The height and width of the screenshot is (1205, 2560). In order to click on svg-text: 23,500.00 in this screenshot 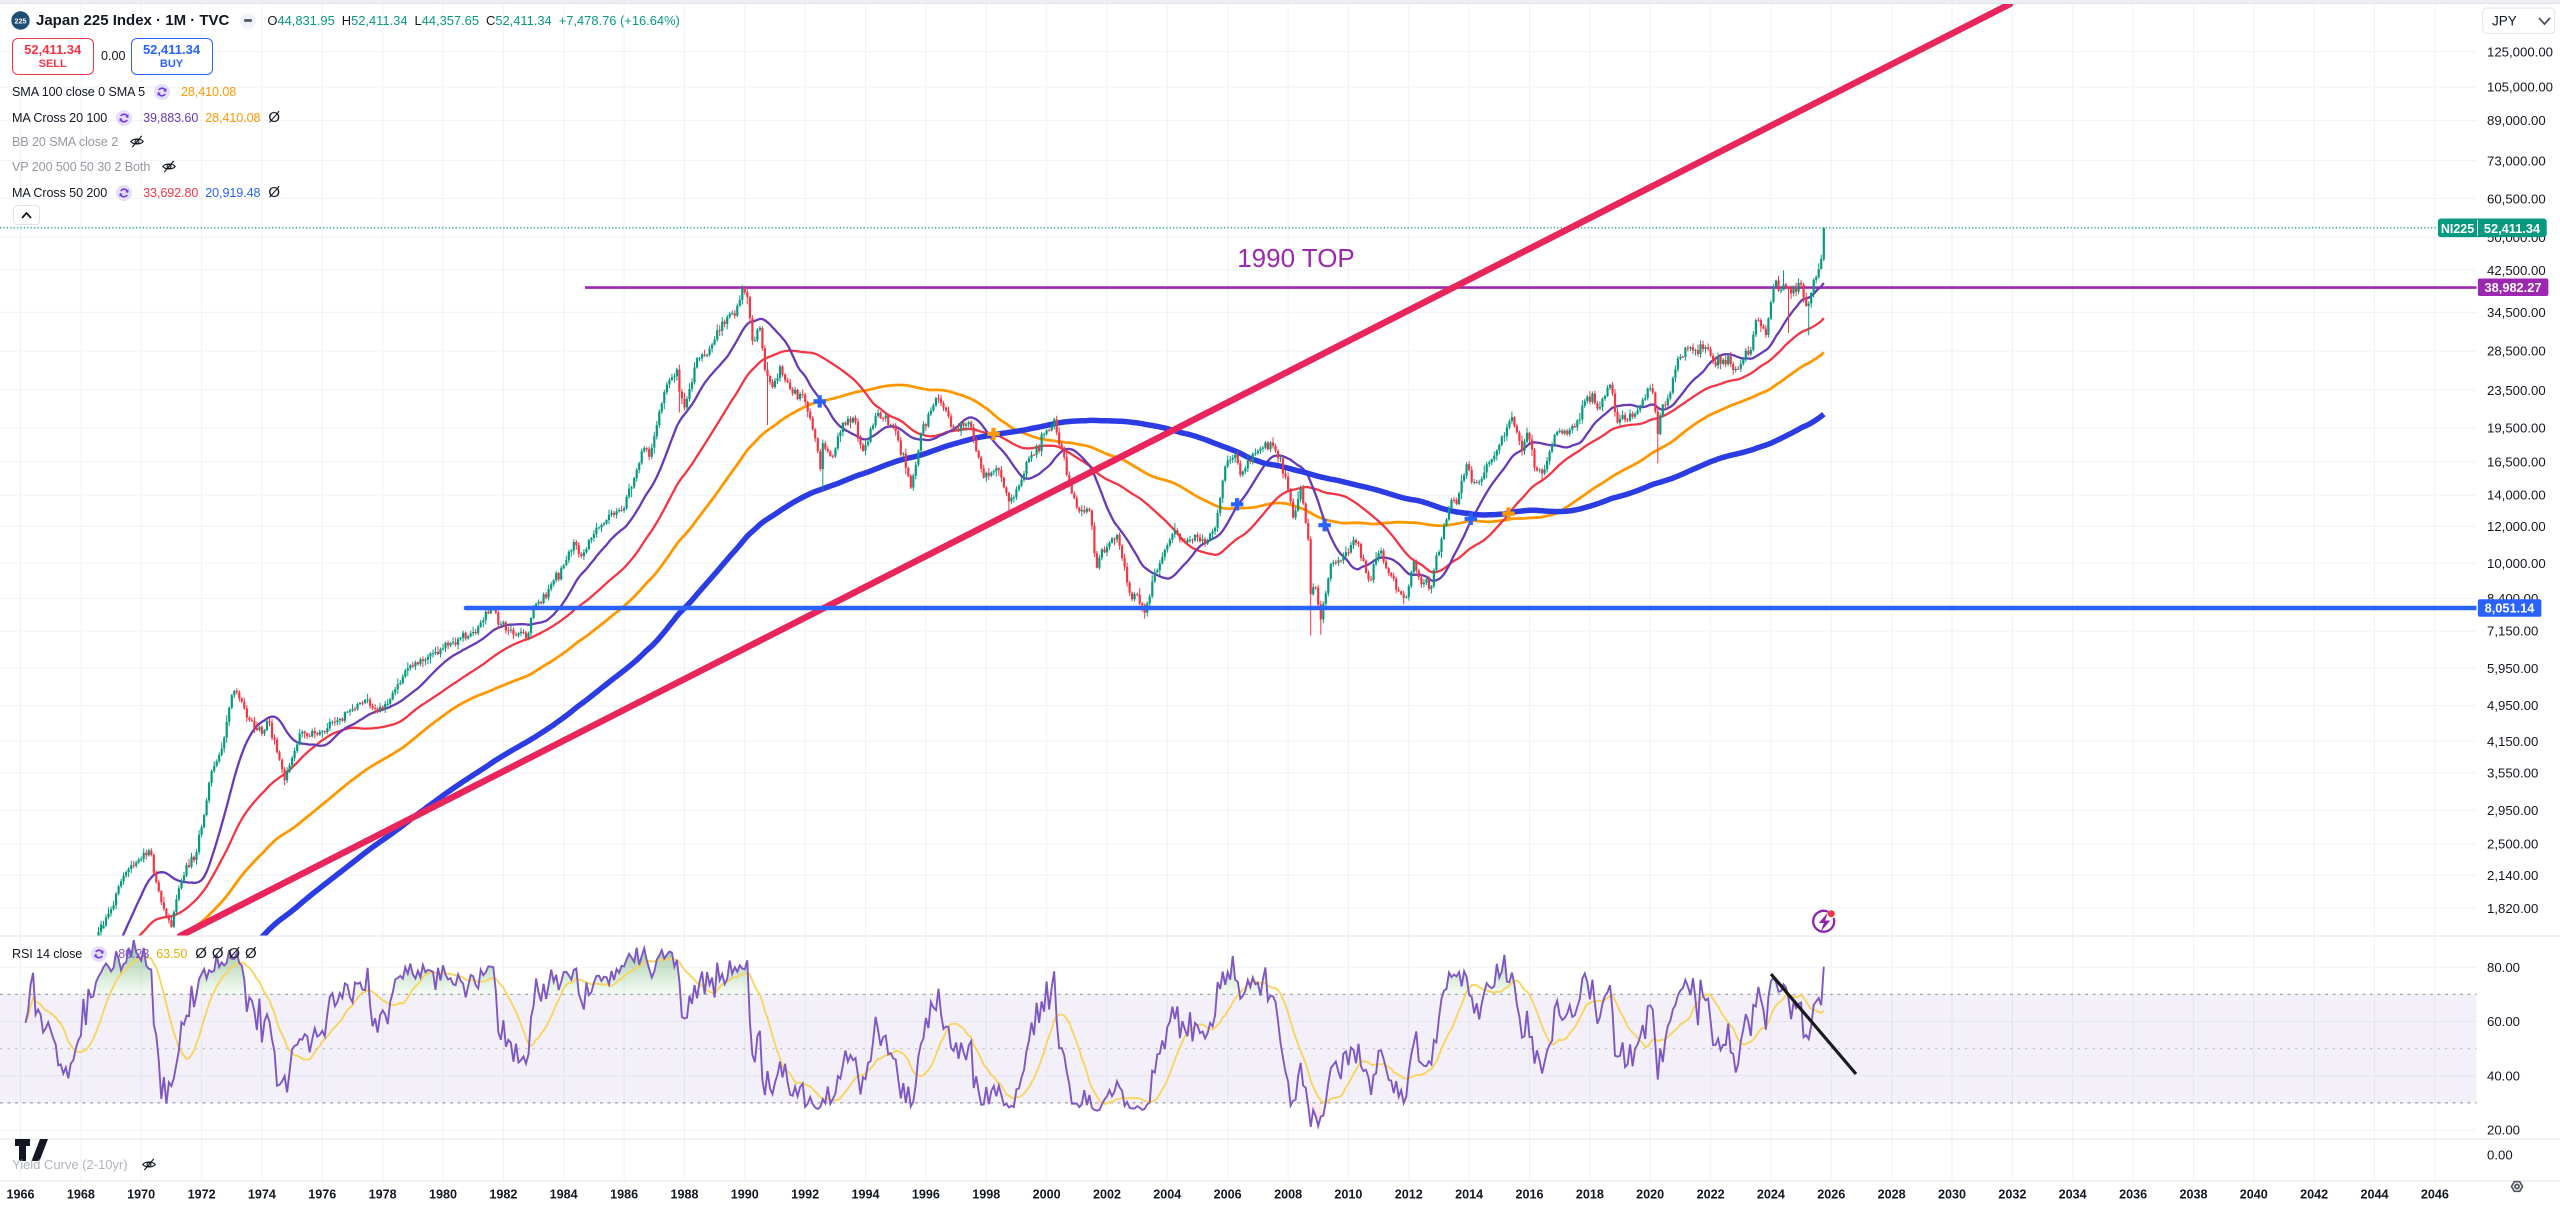, I will do `click(2516, 390)`.